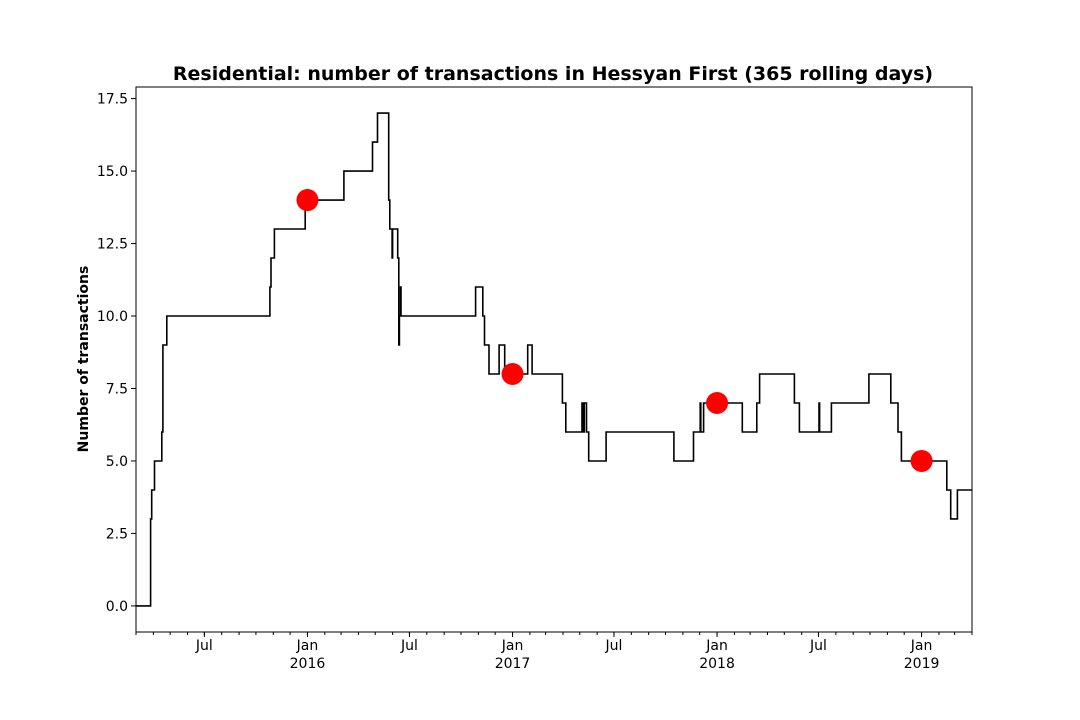 The width and height of the screenshot is (1080, 720). I want to click on y-tick-label: 5.0, so click(117, 462).